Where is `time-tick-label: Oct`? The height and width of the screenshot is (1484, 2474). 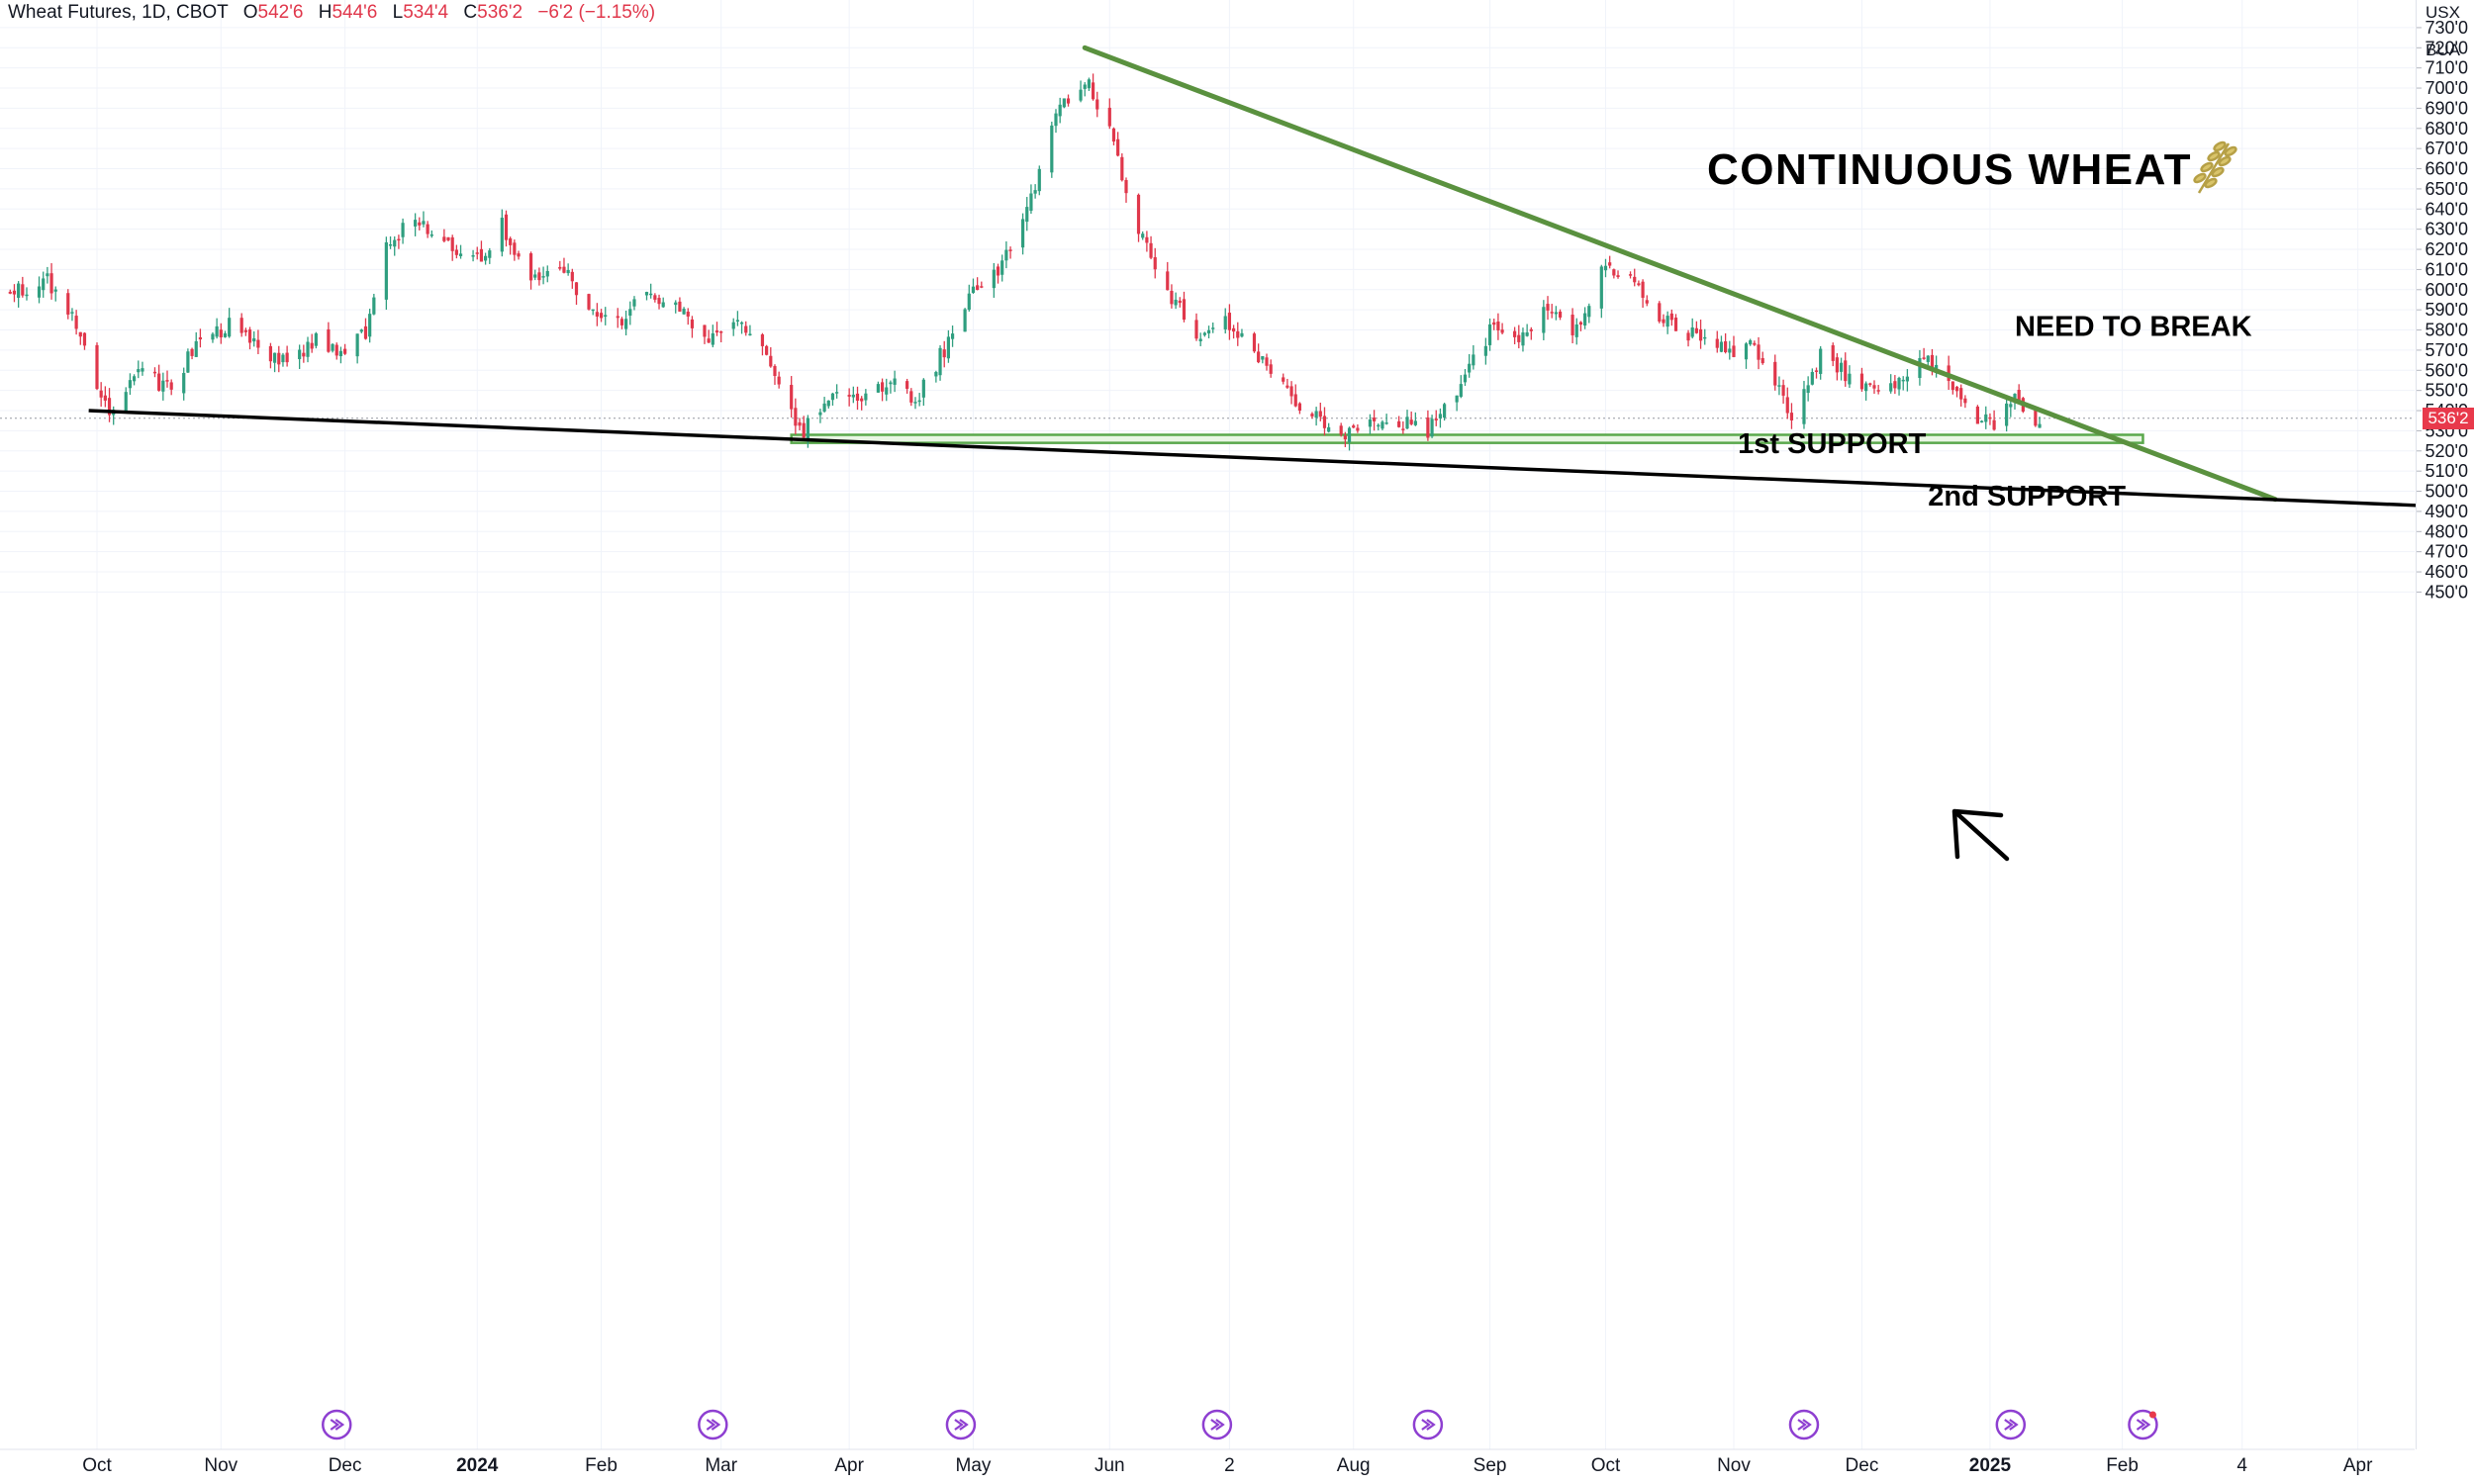
time-tick-label: Oct is located at coordinates (97, 1465).